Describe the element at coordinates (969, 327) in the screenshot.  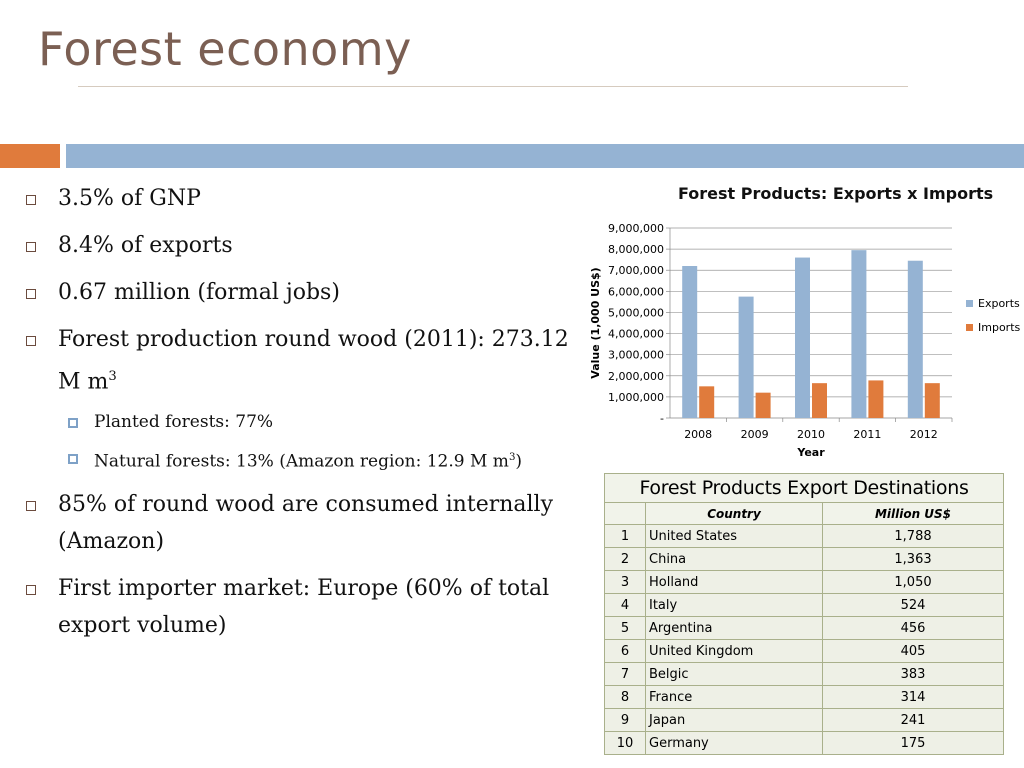
I see `legend-swatch-imports` at that location.